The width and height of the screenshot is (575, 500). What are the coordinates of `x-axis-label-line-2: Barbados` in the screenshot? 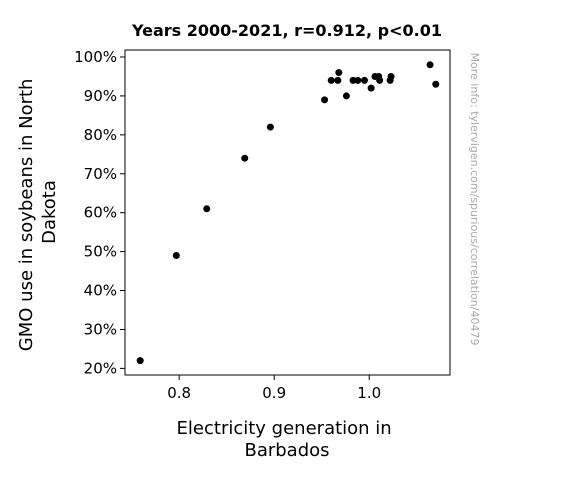 It's located at (286, 450).